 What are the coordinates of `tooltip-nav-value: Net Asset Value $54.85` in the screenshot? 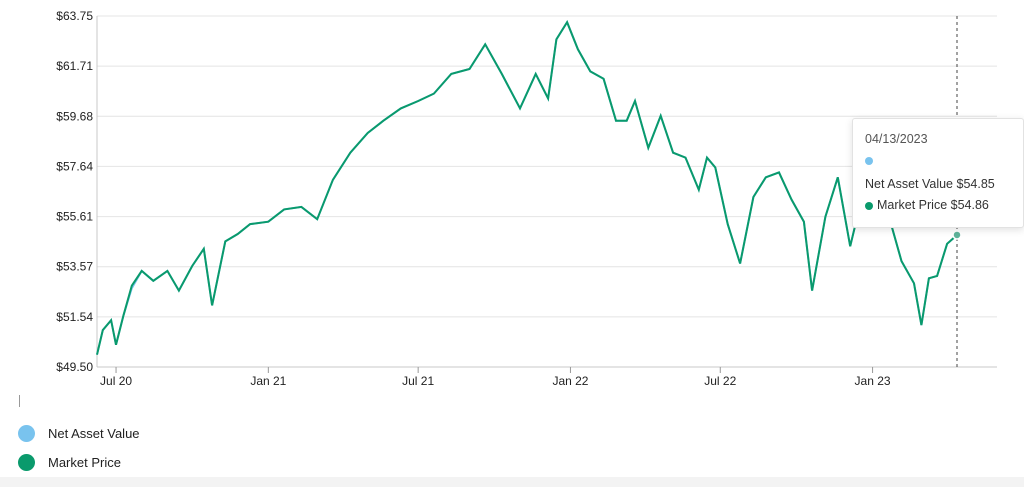 It's located at (930, 184).